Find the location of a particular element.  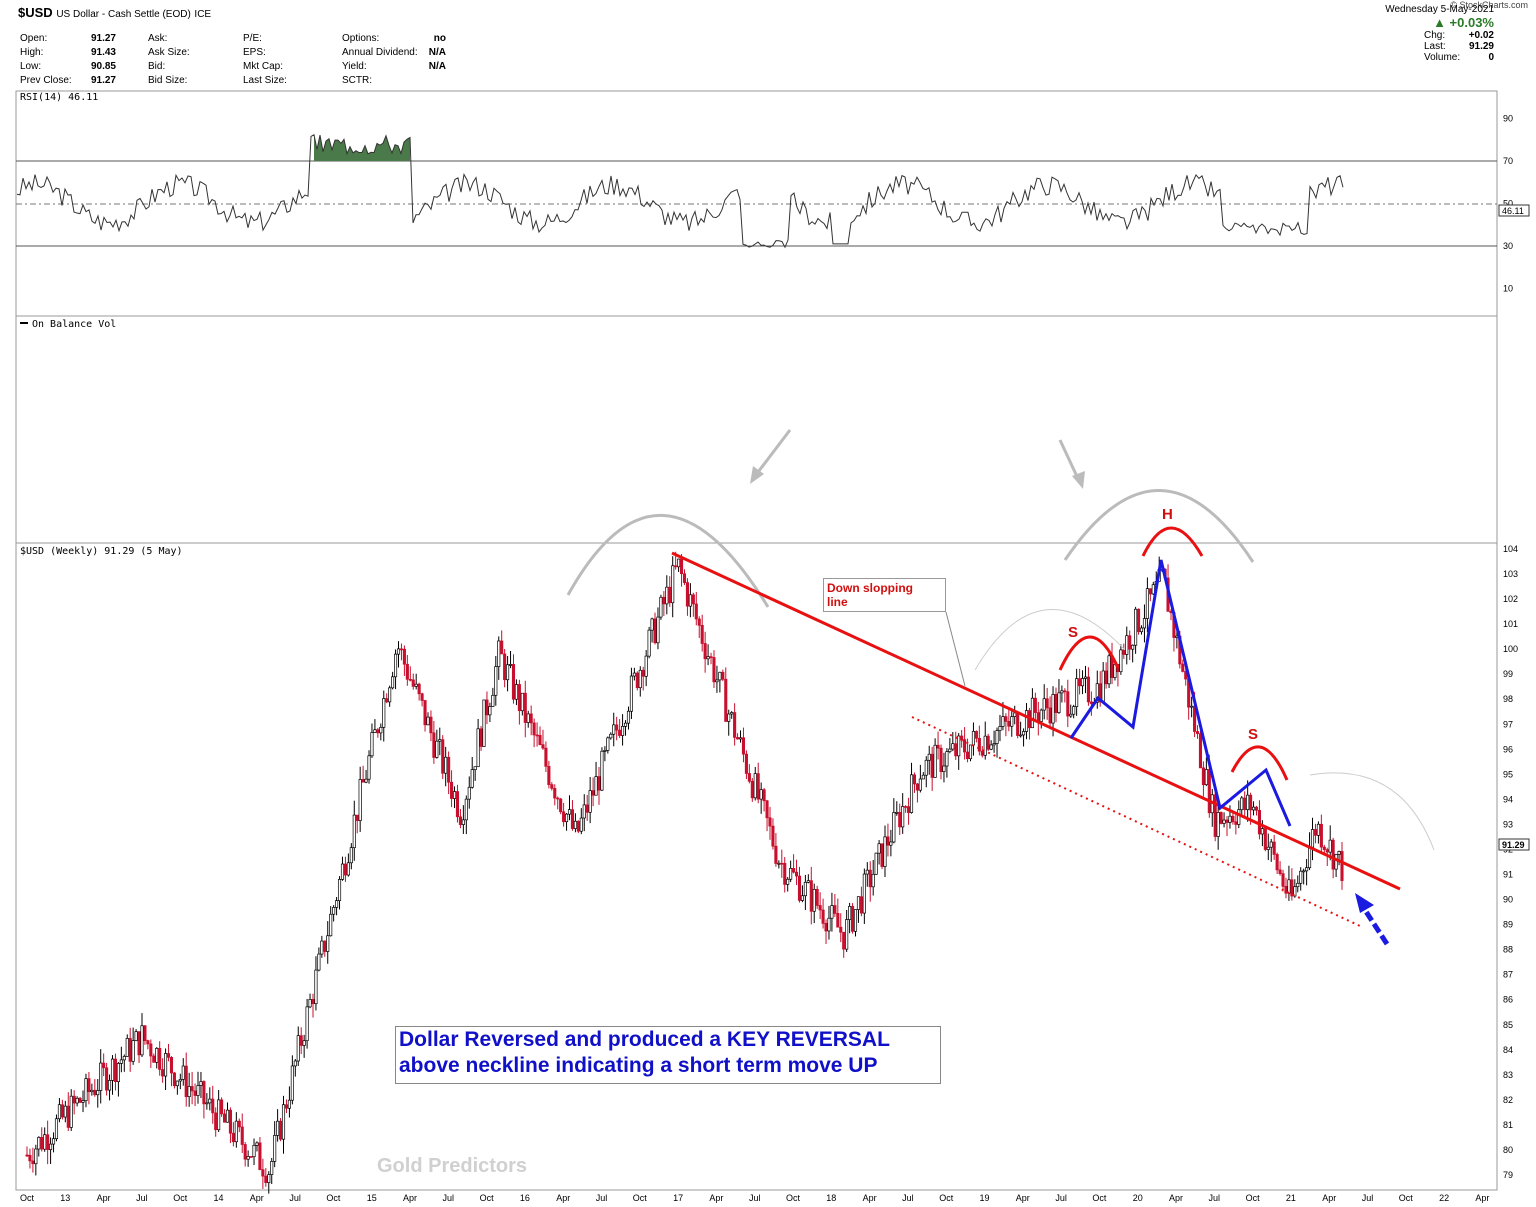

left-shoulder-arc is located at coordinates (1089, 653).